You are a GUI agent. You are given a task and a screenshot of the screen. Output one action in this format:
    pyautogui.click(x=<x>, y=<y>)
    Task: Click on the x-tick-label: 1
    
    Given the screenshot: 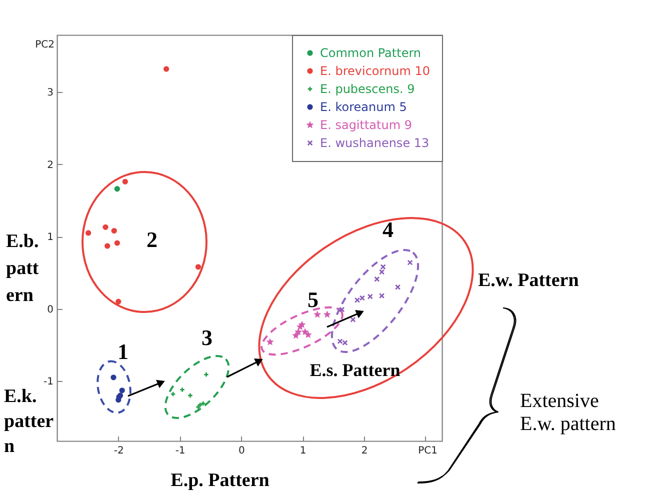 What is the action you would take?
    pyautogui.click(x=303, y=451)
    